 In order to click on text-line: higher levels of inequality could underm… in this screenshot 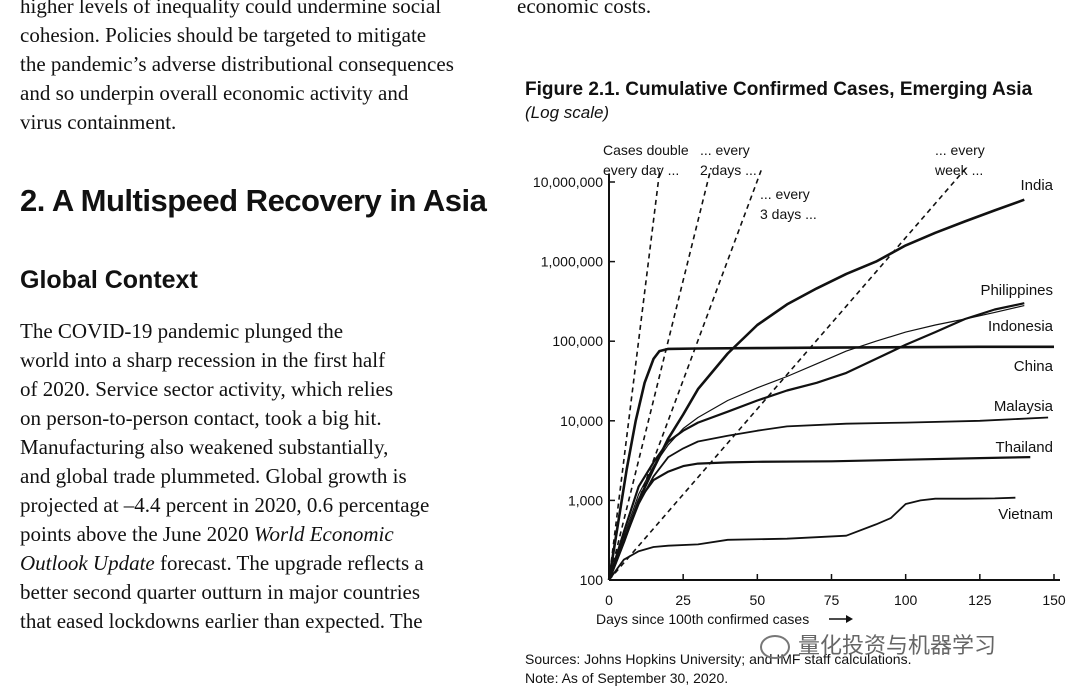, I will do `click(231, 9)`.